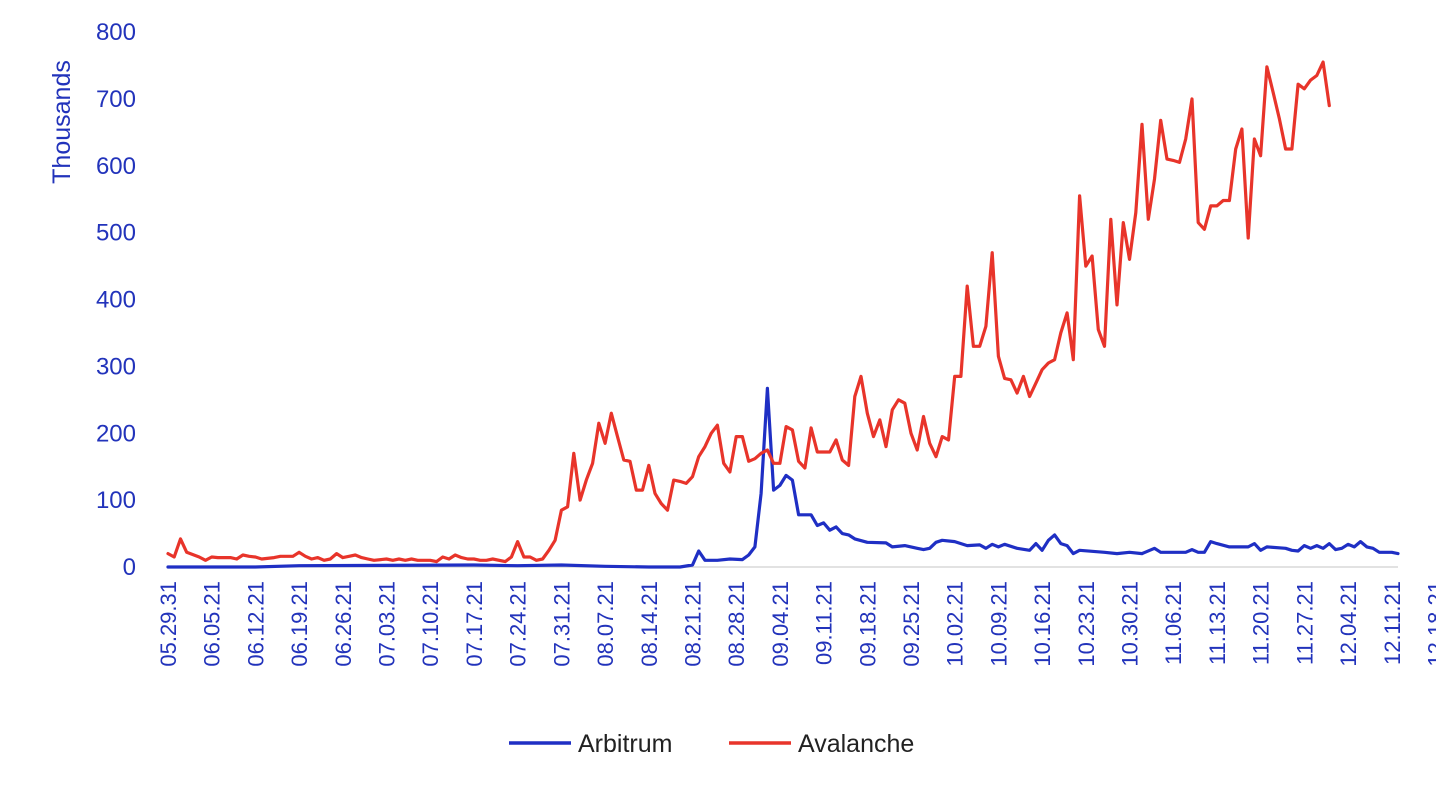  What do you see at coordinates (911, 624) in the screenshot?
I see `x-tick-label: 09.25.21` at bounding box center [911, 624].